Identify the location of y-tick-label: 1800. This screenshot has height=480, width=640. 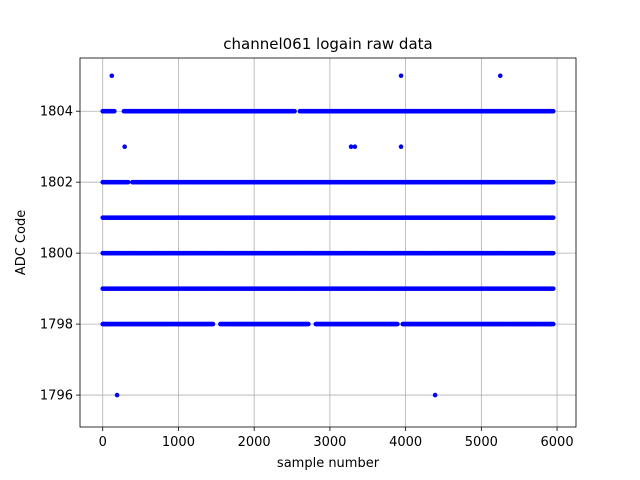
(56, 254).